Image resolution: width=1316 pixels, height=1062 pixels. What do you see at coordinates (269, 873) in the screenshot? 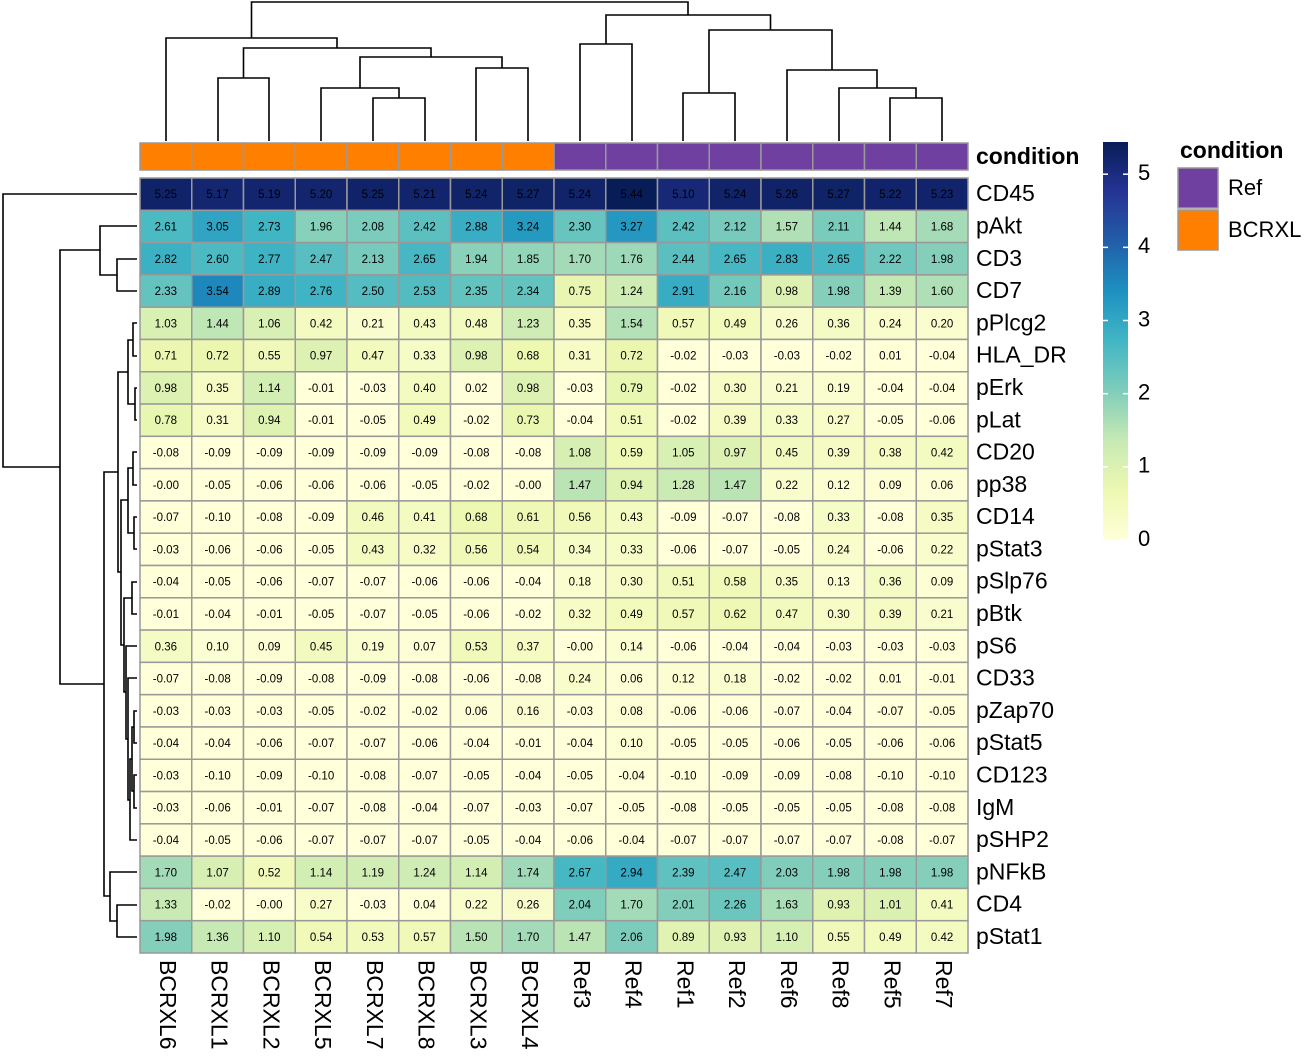
I see `cell-label: 0.52` at bounding box center [269, 873].